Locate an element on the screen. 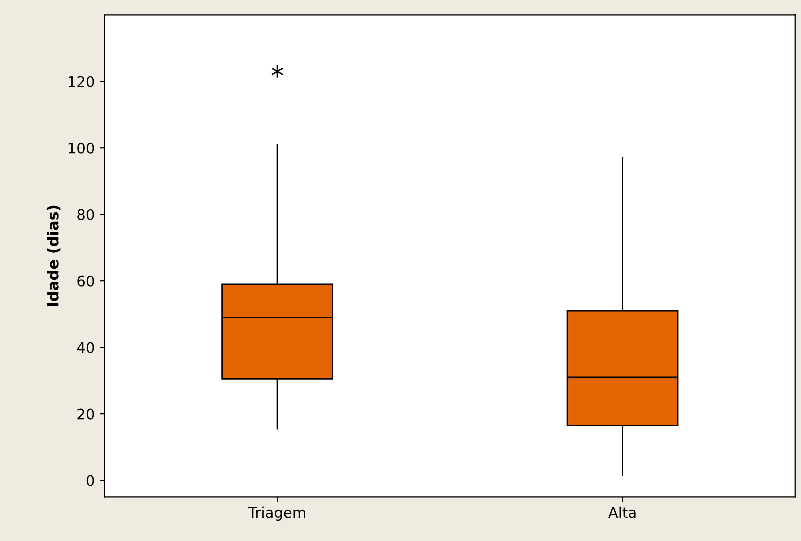 The width and height of the screenshot is (801, 541). y-tick-label: 0 is located at coordinates (90, 480).